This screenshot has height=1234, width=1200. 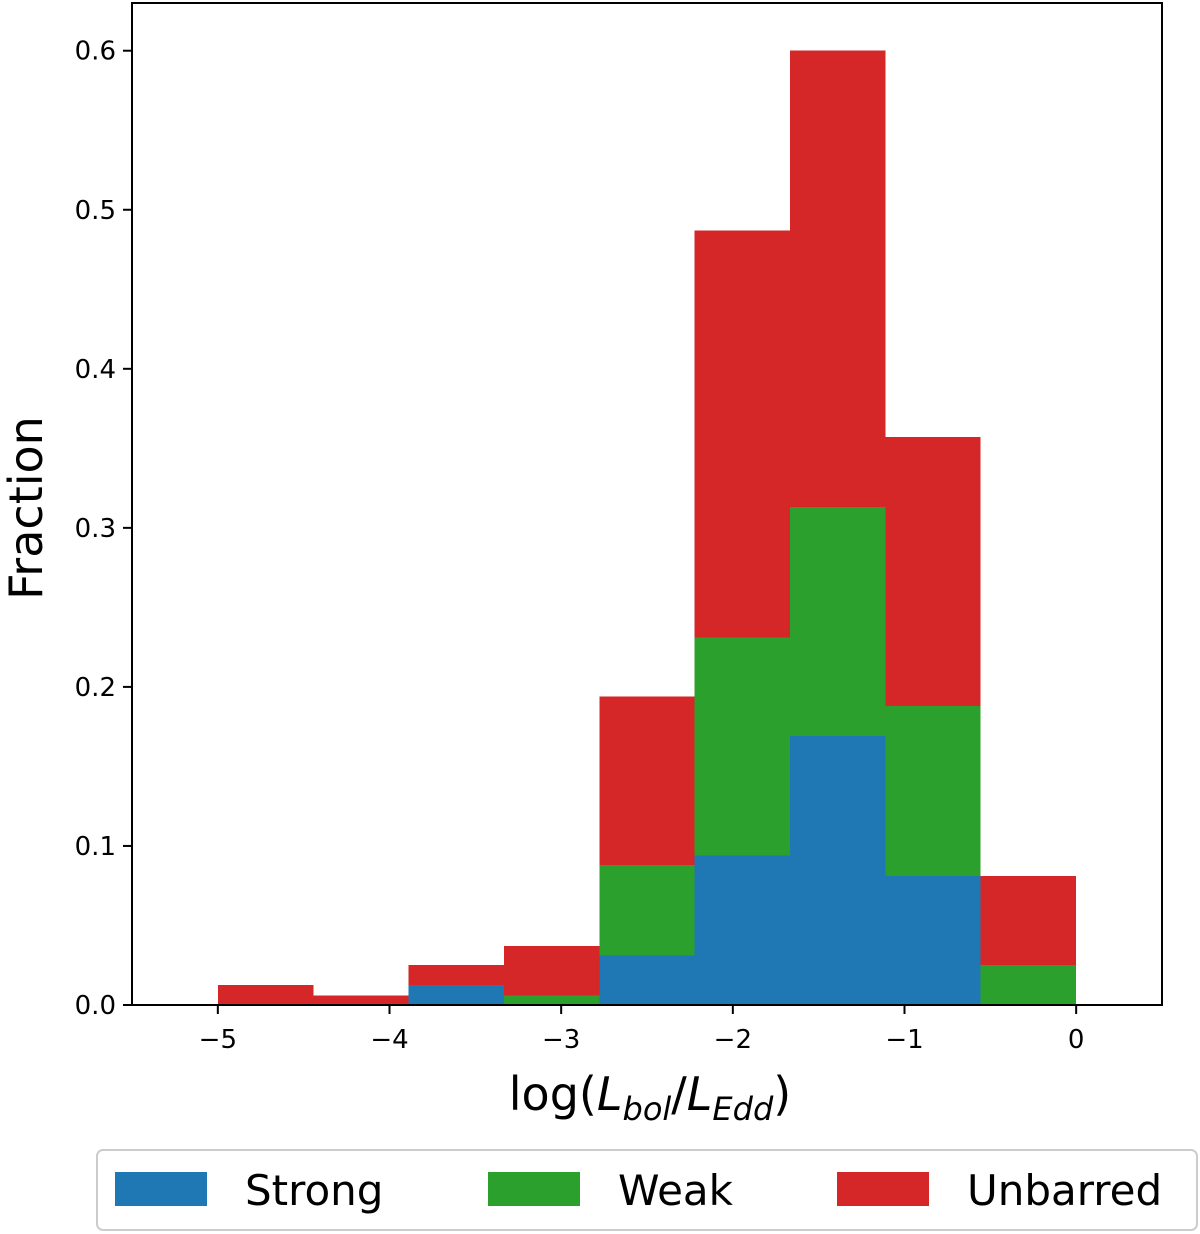 I want to click on y-tick-label: 0.0, so click(x=95, y=1006).